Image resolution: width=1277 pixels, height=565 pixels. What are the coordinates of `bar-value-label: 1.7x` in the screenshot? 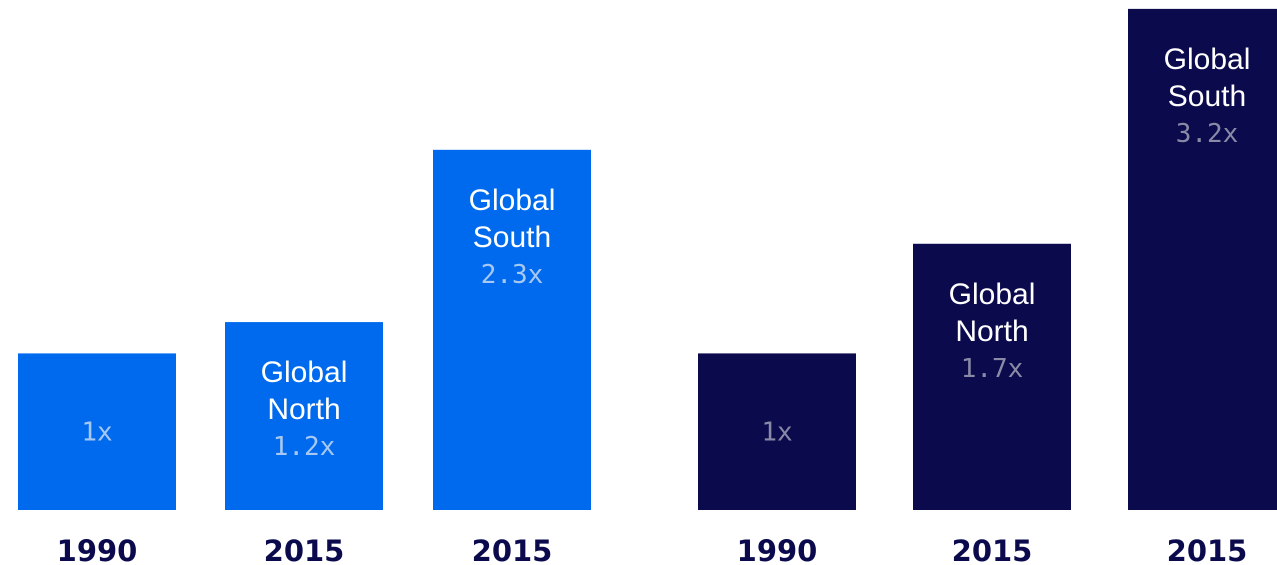 It's located at (992, 369).